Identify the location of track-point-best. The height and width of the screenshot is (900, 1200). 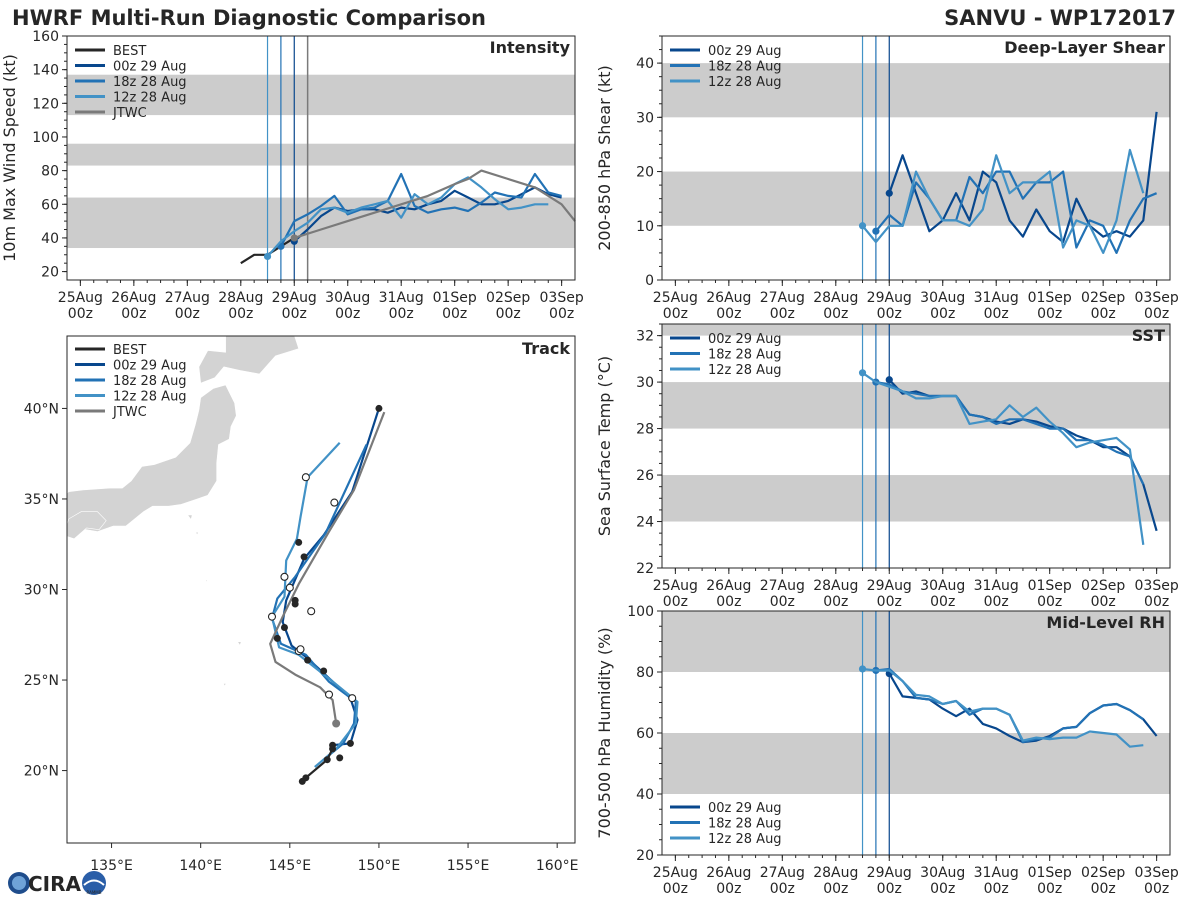
(306, 778).